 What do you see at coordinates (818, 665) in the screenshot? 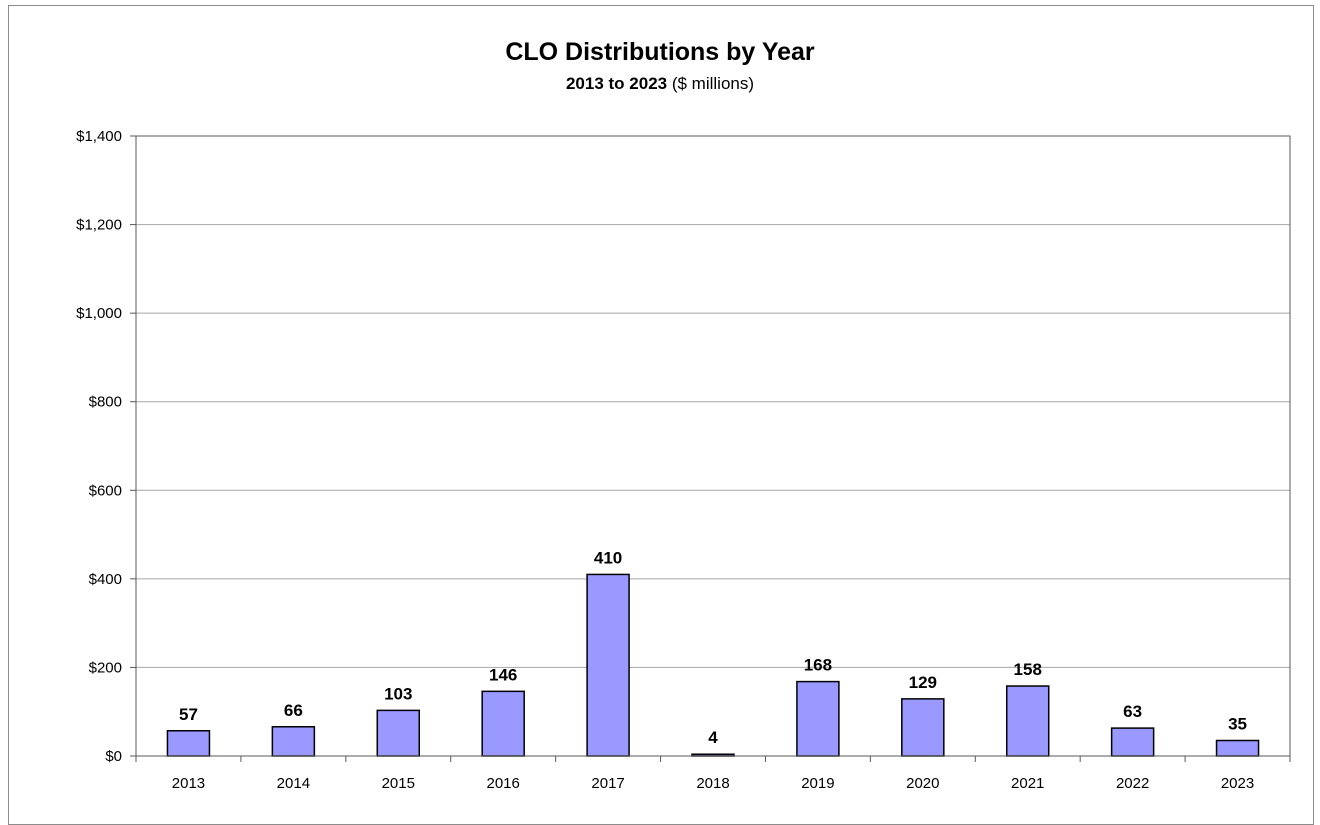
I see `data-label: 168` at bounding box center [818, 665].